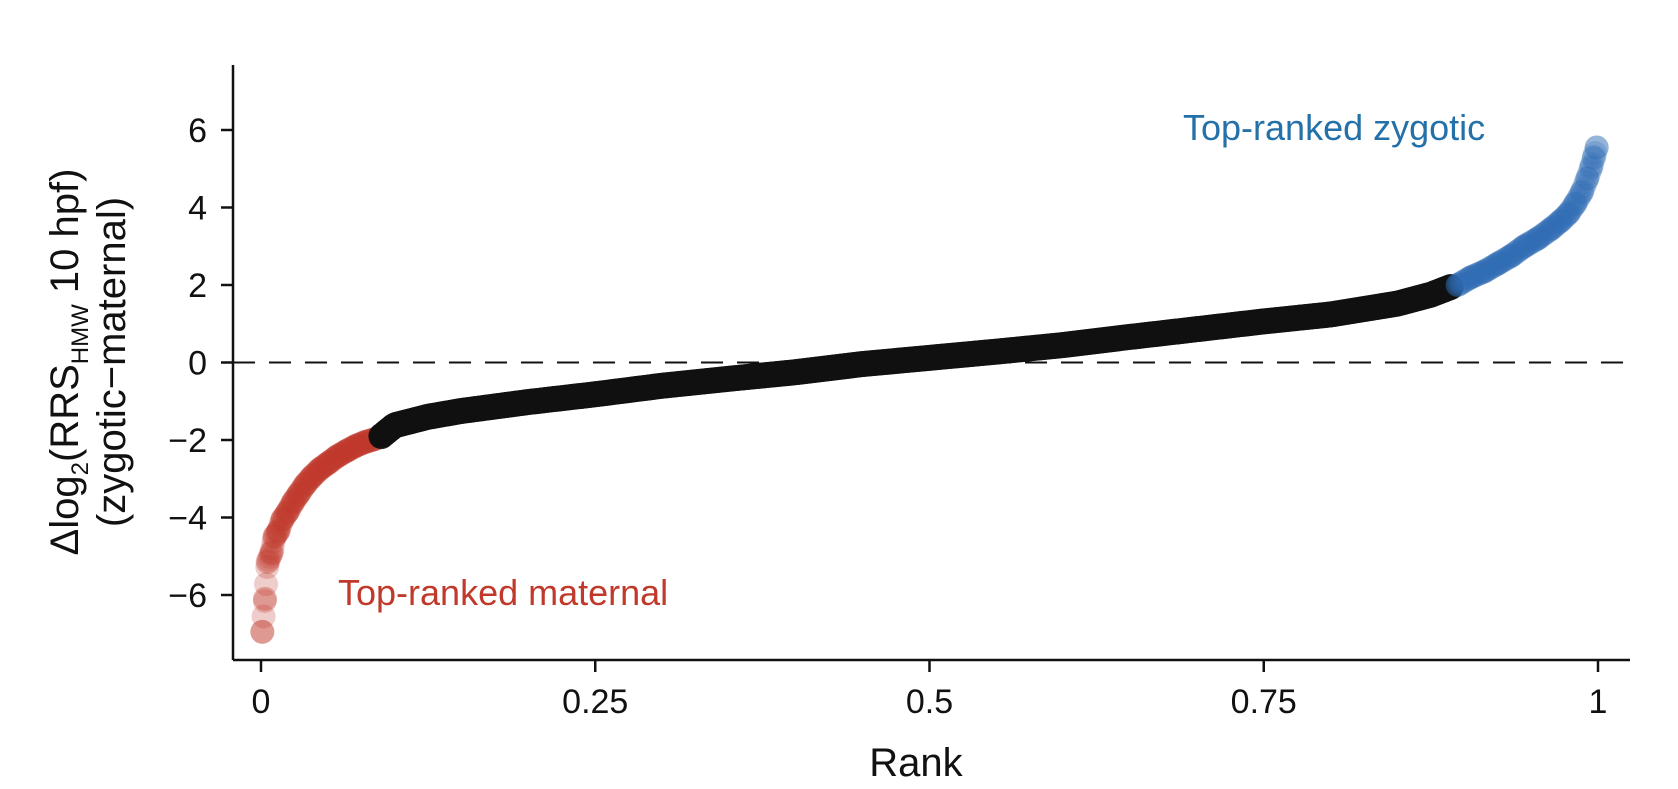 This screenshot has width=1678, height=789. Describe the element at coordinates (1264, 702) in the screenshot. I see `x-tick-label: 0.75` at that location.